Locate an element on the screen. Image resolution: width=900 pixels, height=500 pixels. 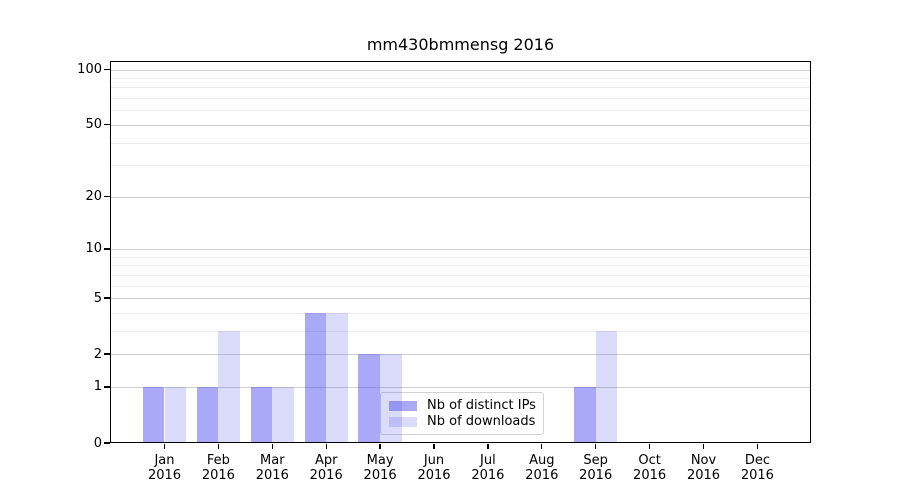
x-tick-oct-2016 is located at coordinates (649, 446).